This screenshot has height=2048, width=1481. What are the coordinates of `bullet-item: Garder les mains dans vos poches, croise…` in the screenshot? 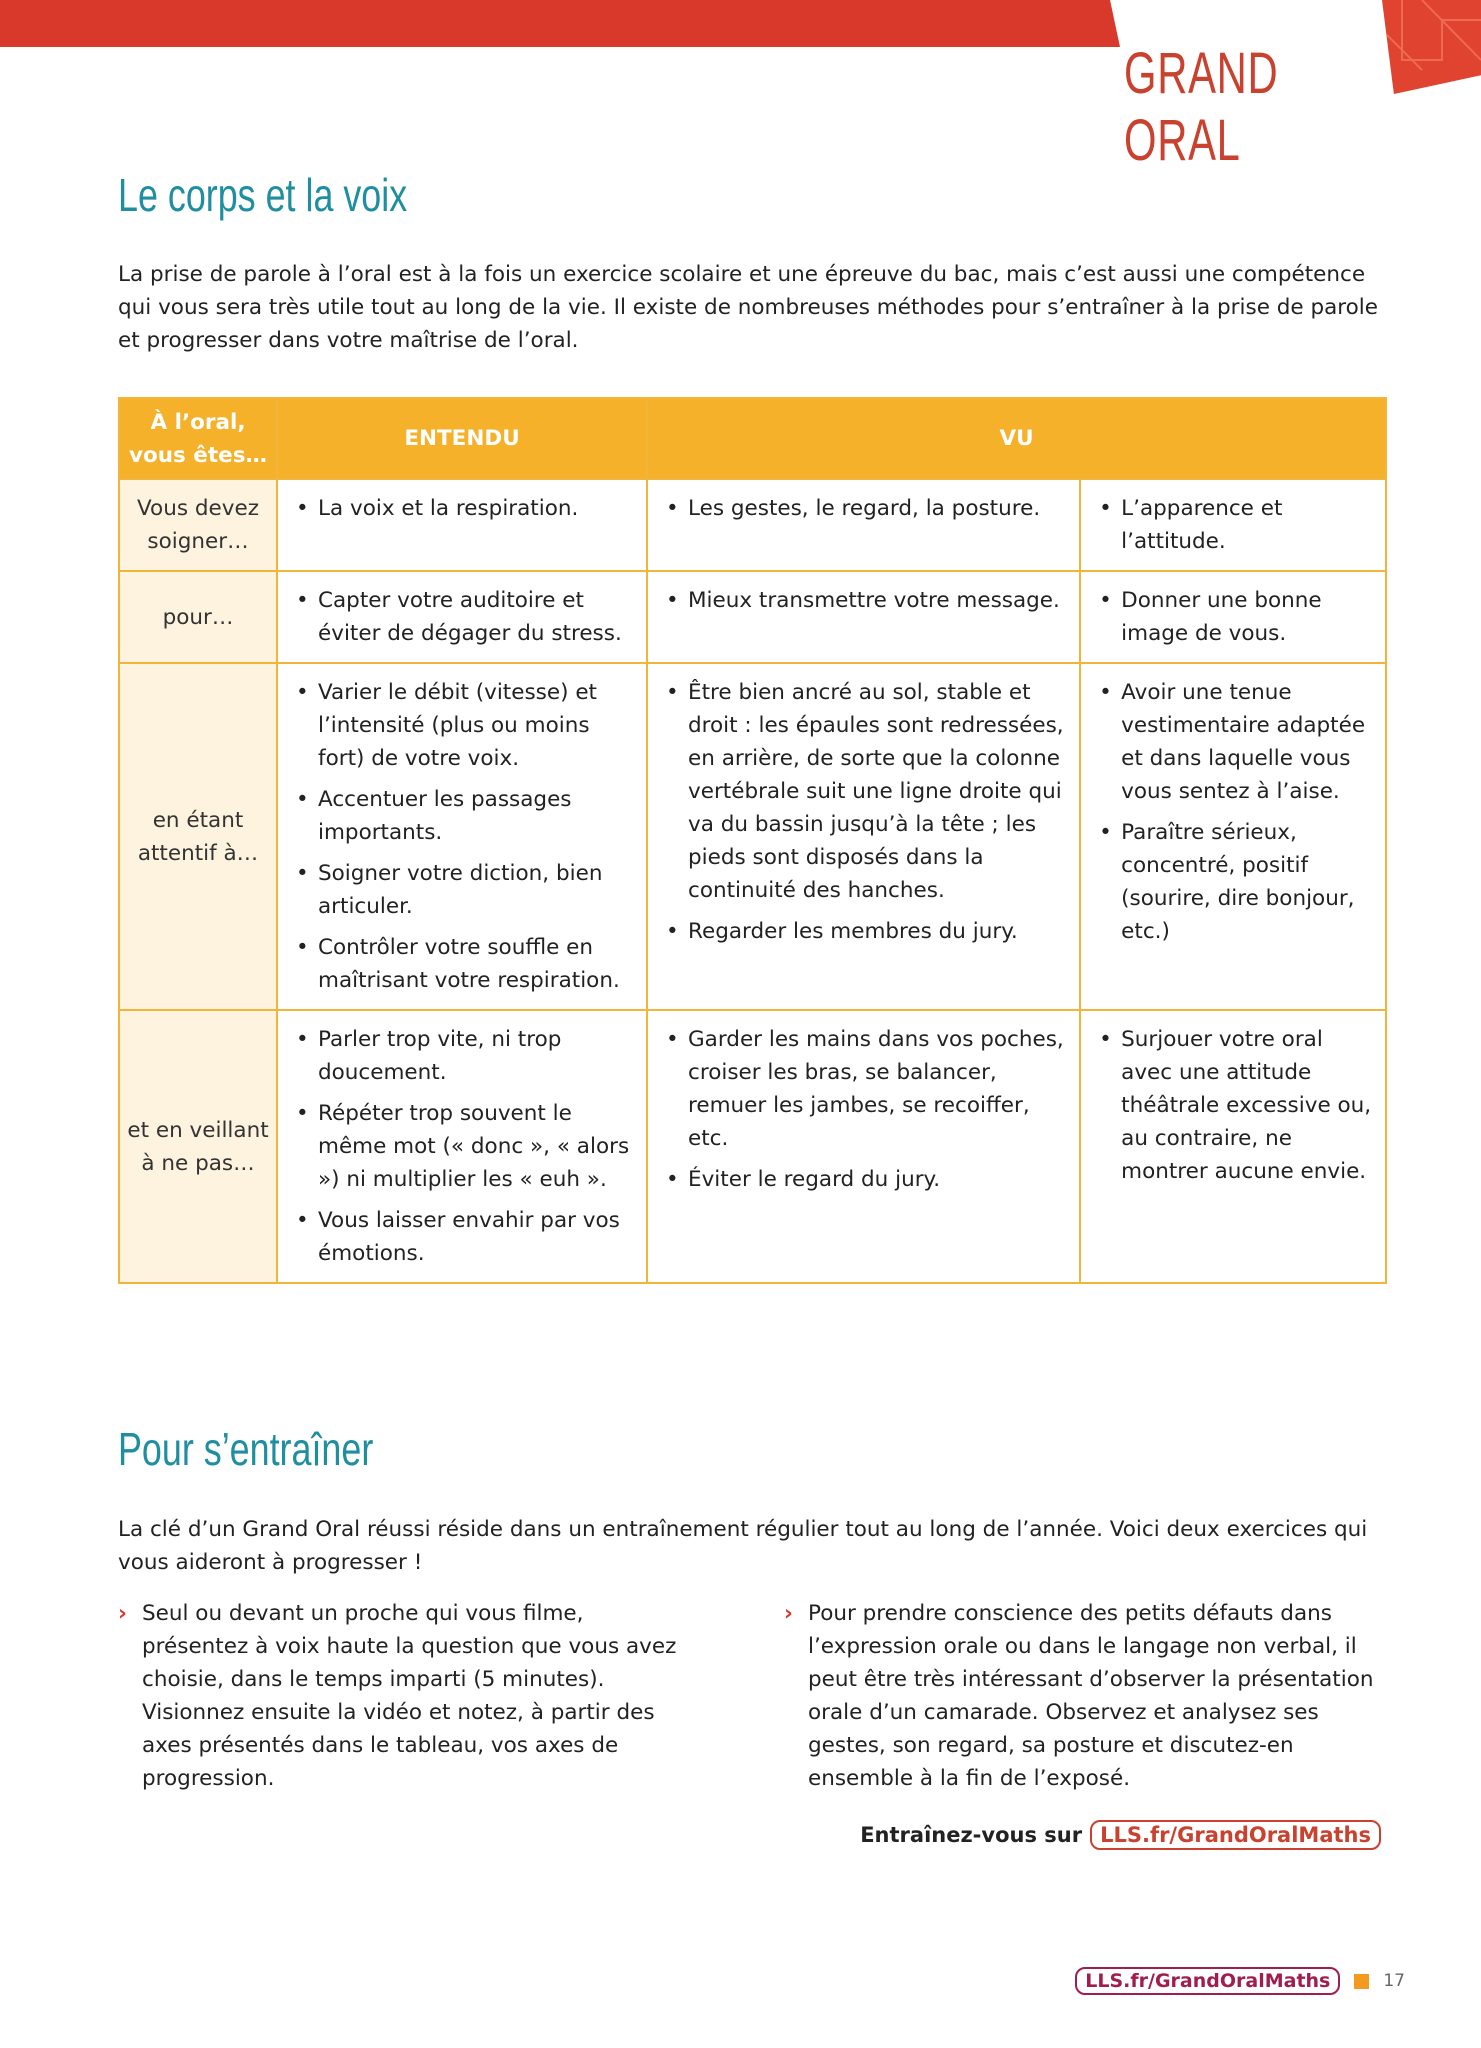 It's located at (866, 1089).